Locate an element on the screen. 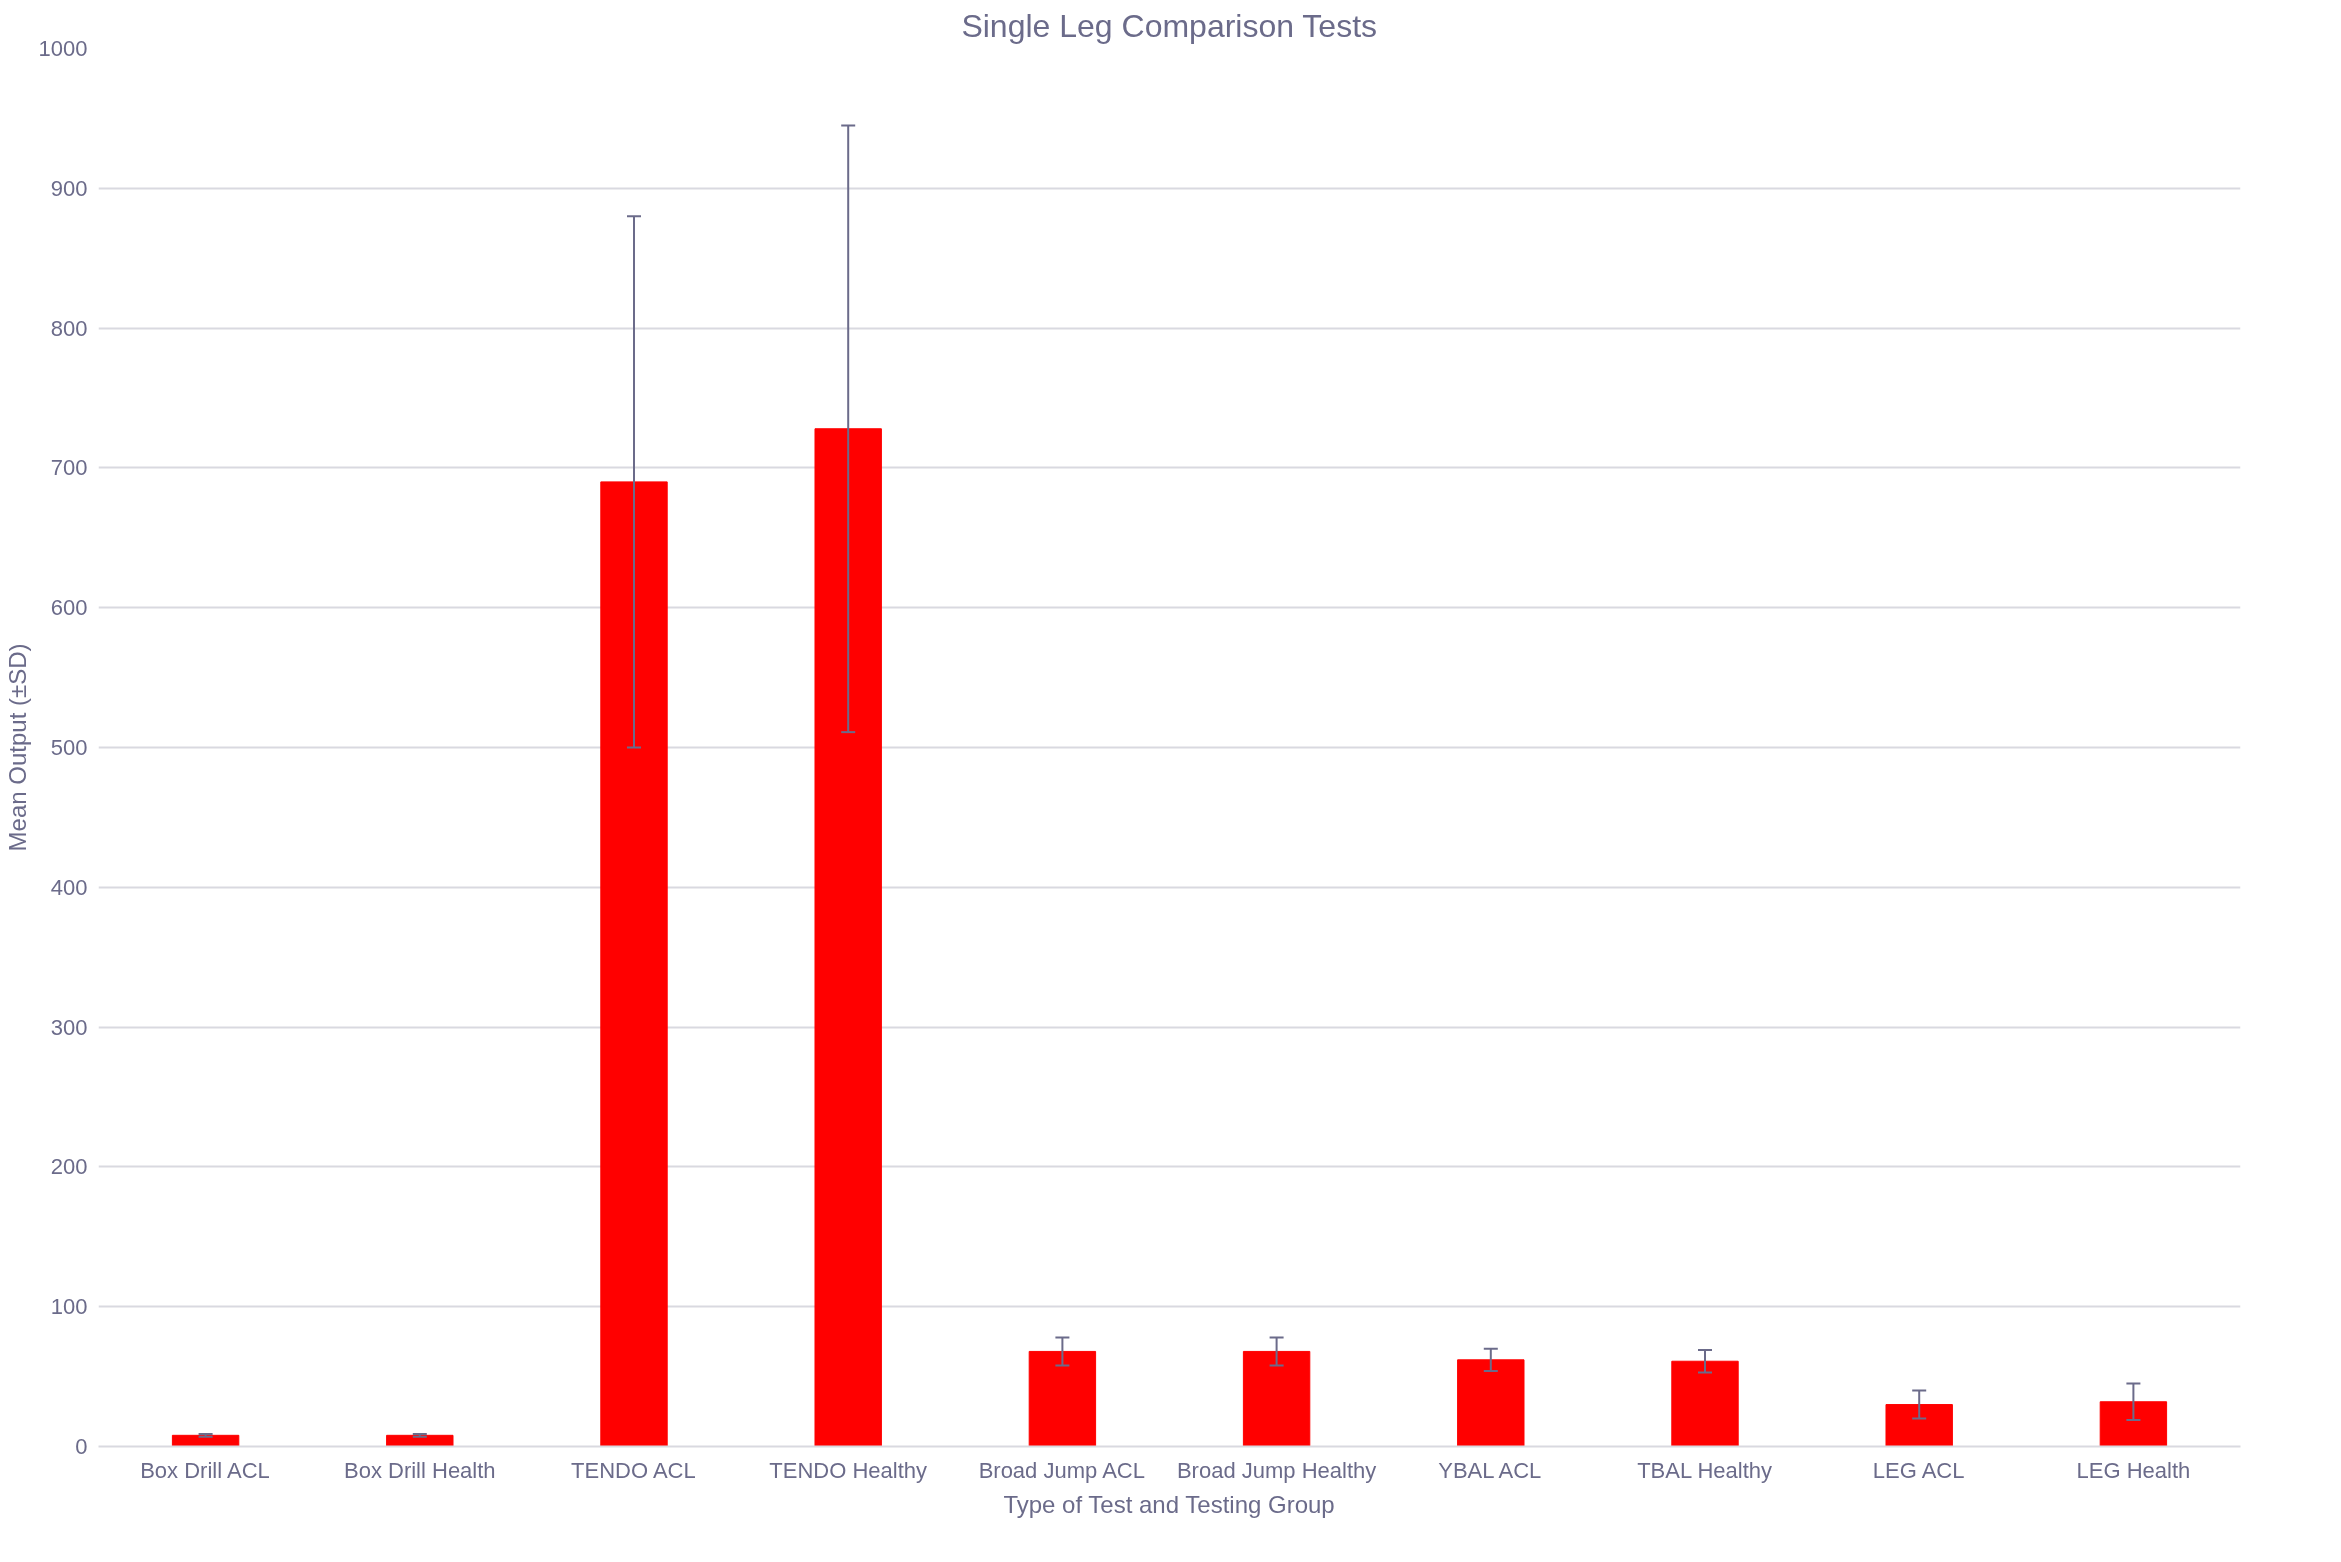 This screenshot has width=2341, height=1562. x-tick-label: Box Drill Health is located at coordinates (420, 1470).